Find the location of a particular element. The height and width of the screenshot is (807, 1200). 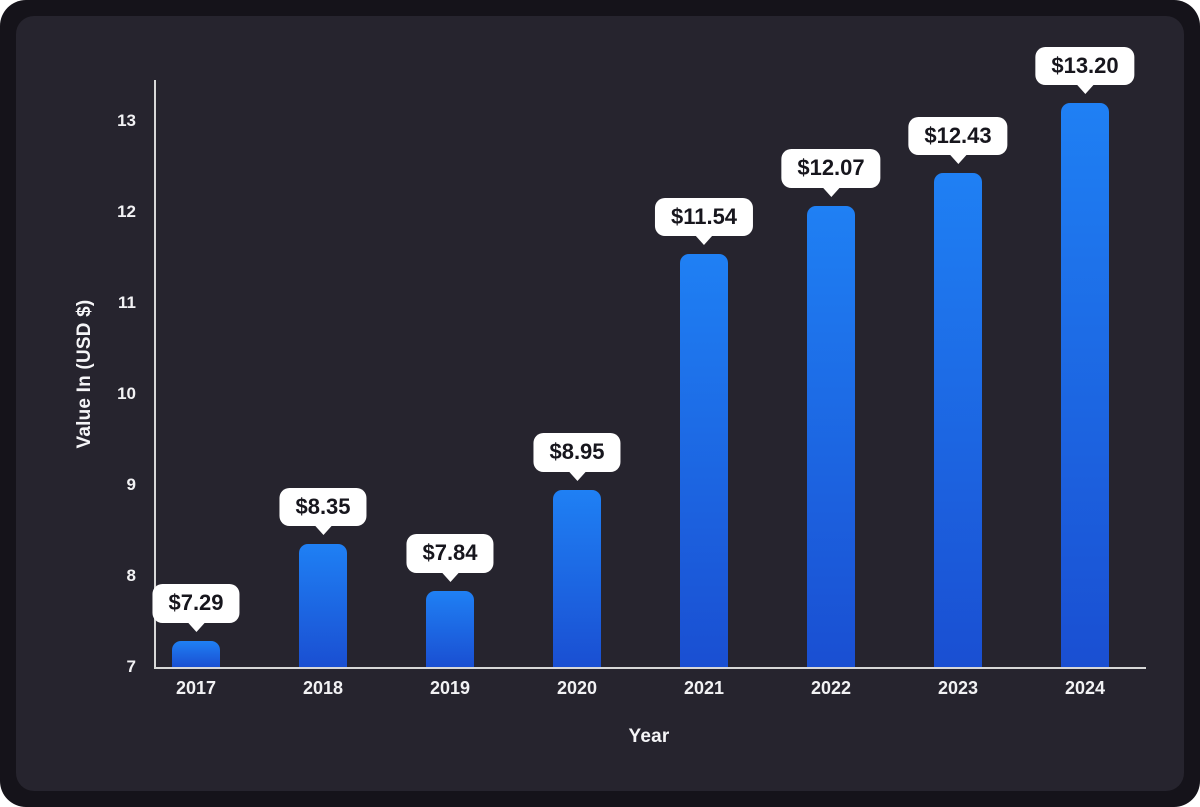

y-tick-label: 12 is located at coordinates (126, 211).